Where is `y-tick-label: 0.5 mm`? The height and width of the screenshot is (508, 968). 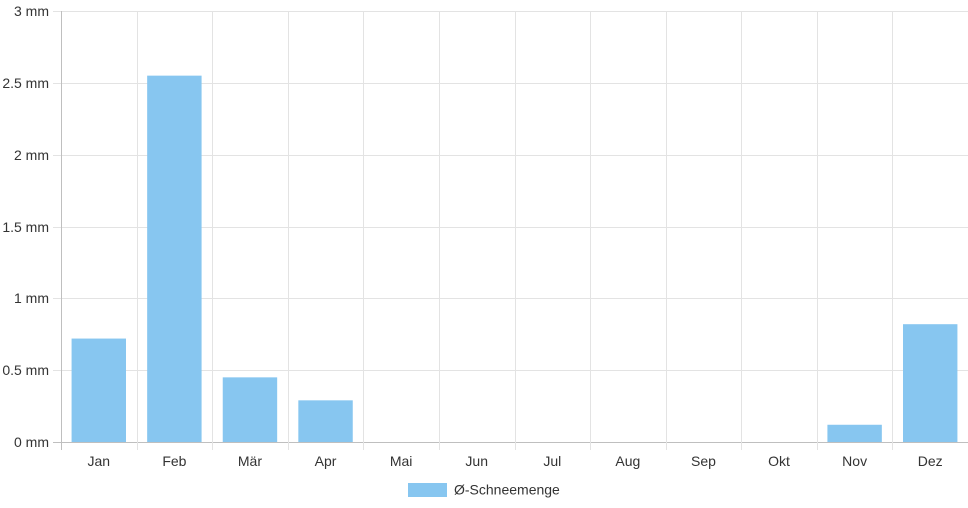 y-tick-label: 0.5 mm is located at coordinates (25, 370).